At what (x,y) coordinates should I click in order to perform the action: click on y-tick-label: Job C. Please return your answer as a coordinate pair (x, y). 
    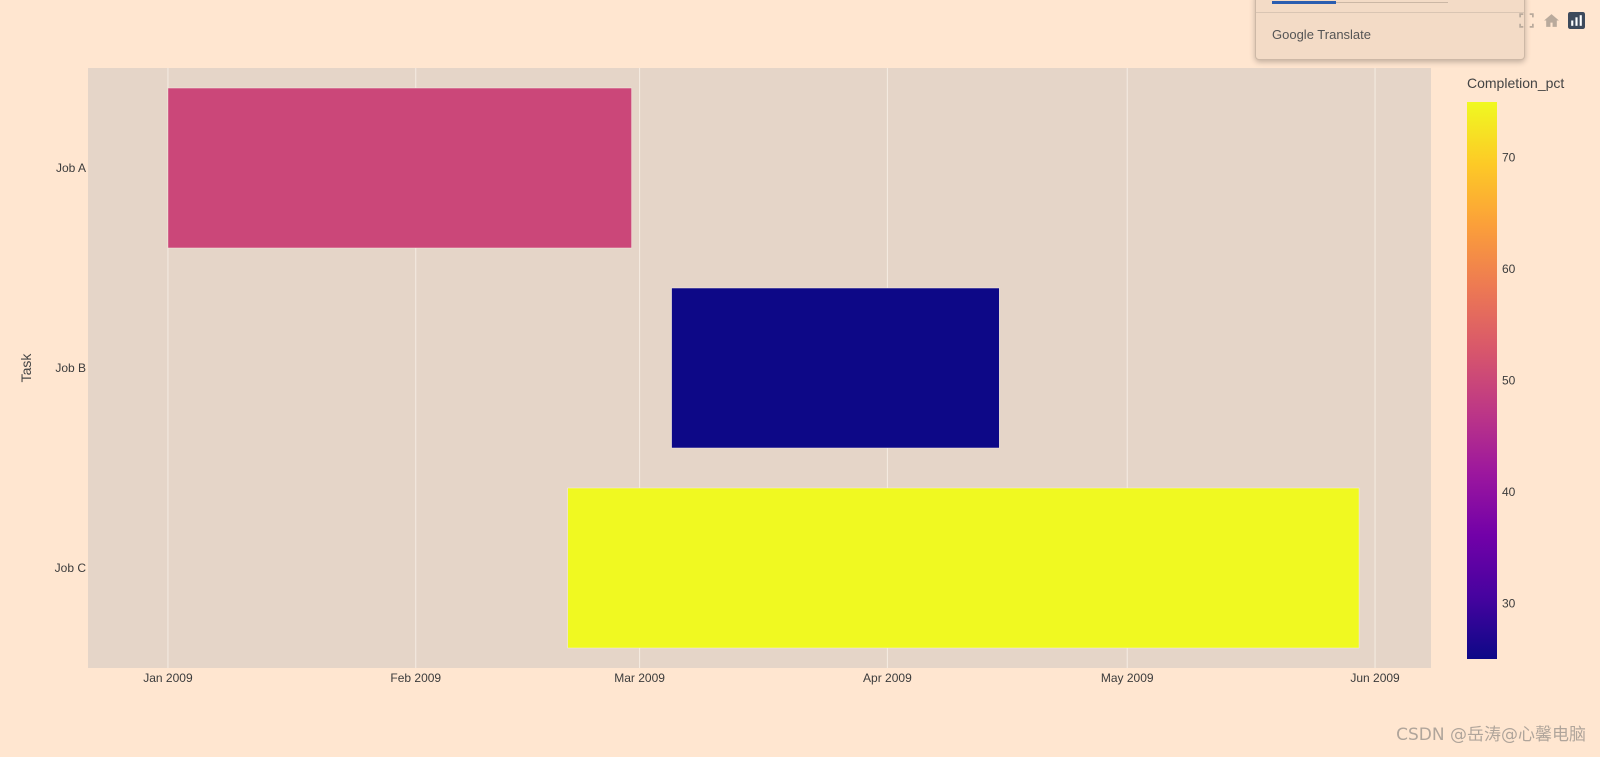
    Looking at the image, I should click on (71, 568).